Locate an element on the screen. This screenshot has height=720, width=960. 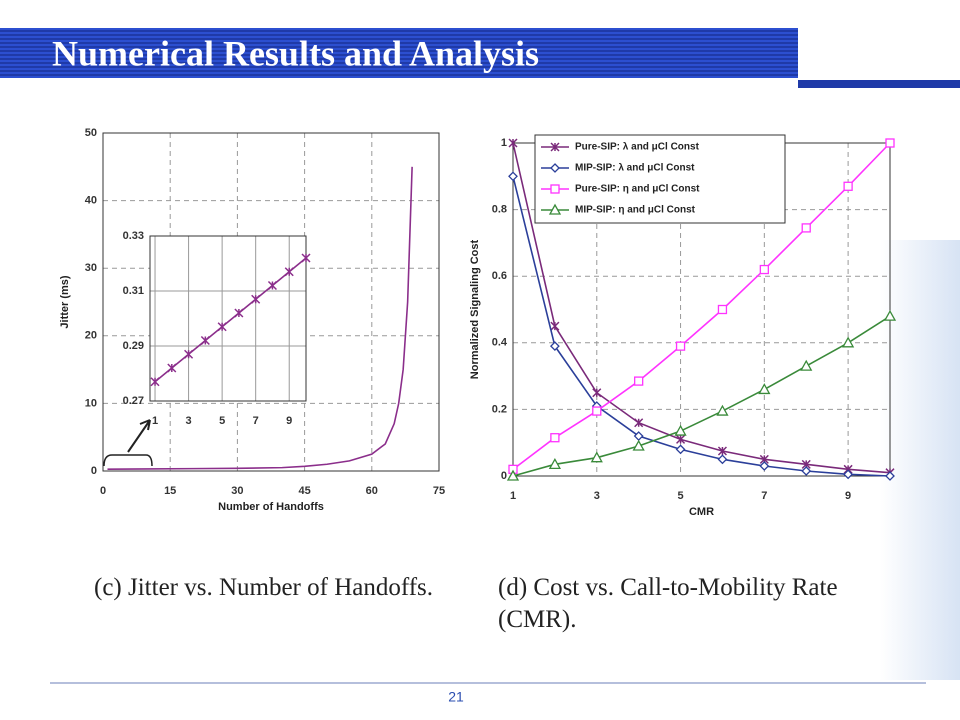
legend-label: Pure-SIP: η and μCl Const is located at coordinates (637, 189).